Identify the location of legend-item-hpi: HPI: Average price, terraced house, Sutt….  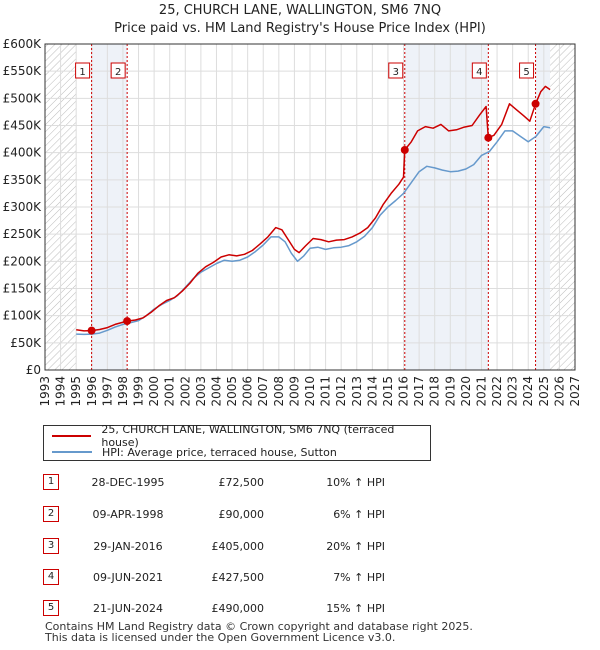
(194, 452).